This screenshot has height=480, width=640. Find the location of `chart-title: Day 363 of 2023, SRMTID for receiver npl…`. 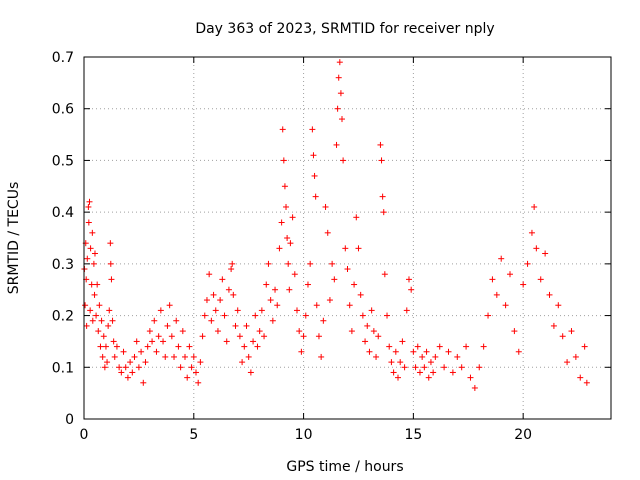

chart-title: Day 363 of 2023, SRMTID for receiver npl… is located at coordinates (344, 29).